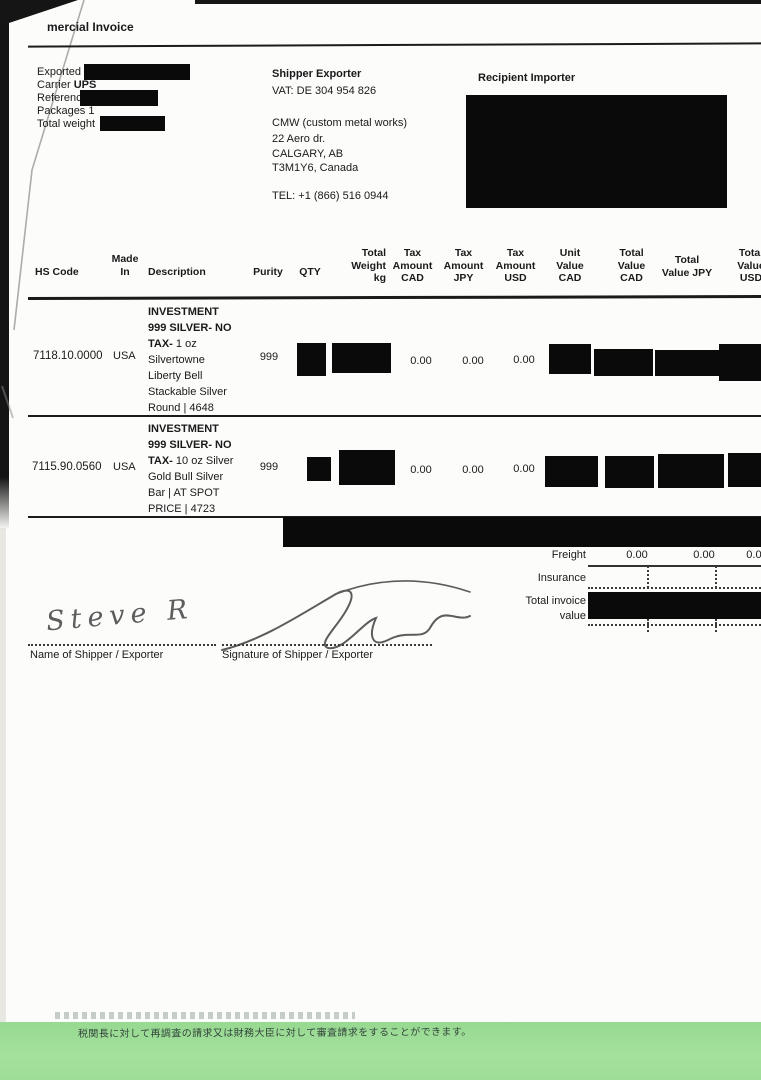 The image size is (761, 1080). What do you see at coordinates (473, 470) in the screenshot?
I see `row2-tax-jpy: 0.00` at bounding box center [473, 470].